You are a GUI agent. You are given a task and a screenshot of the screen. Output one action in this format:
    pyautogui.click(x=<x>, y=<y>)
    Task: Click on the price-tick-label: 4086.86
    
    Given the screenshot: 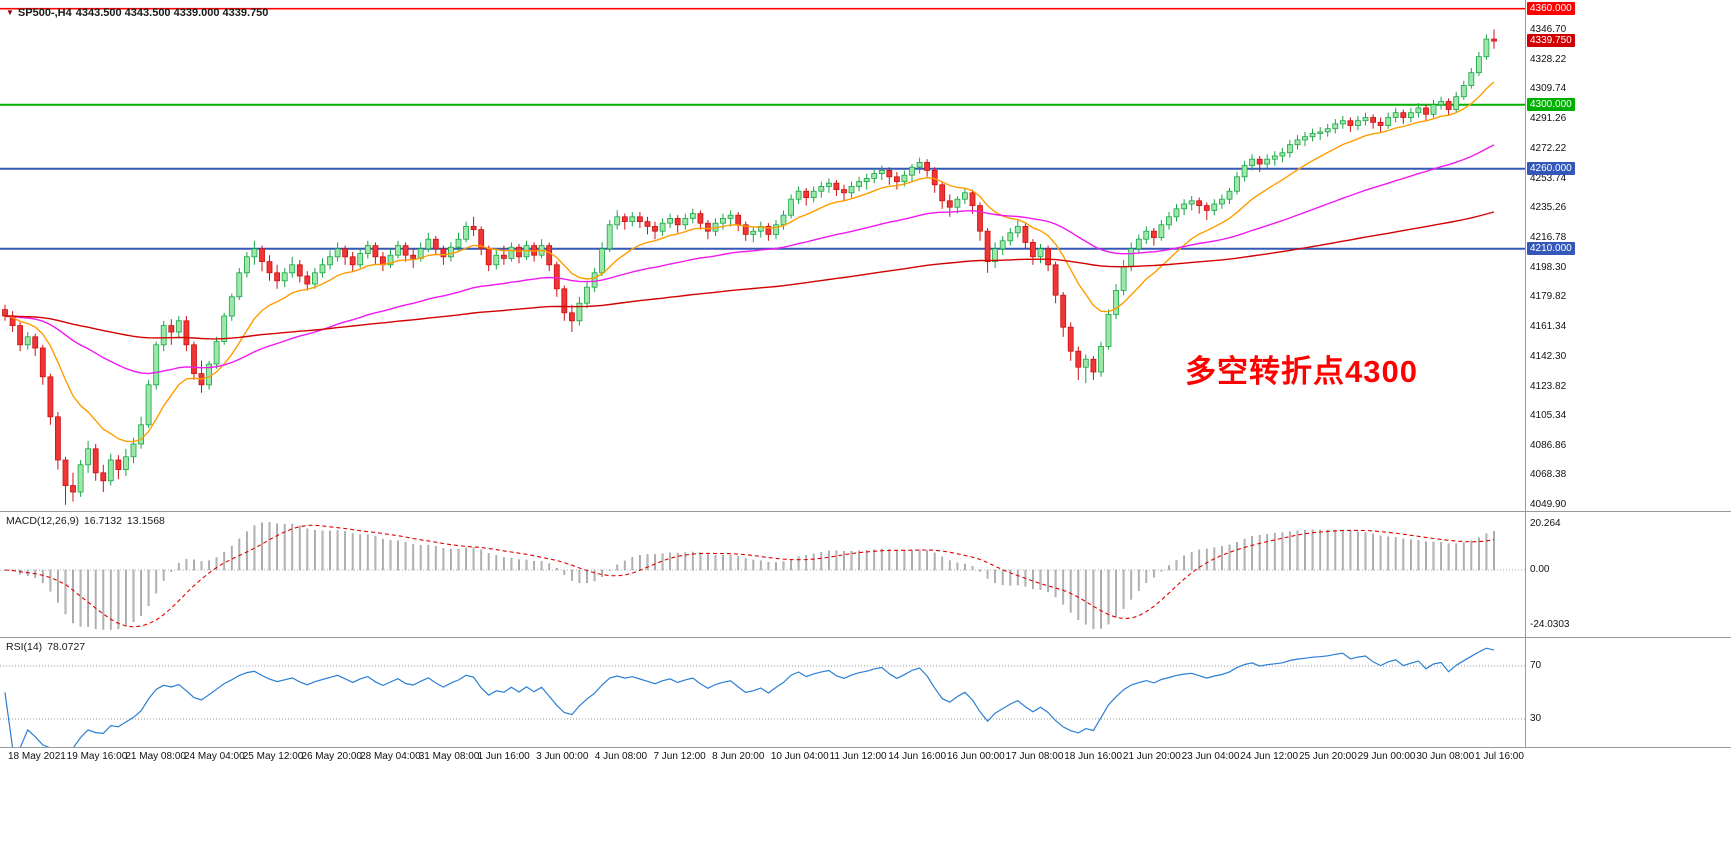 What is the action you would take?
    pyautogui.click(x=1548, y=445)
    